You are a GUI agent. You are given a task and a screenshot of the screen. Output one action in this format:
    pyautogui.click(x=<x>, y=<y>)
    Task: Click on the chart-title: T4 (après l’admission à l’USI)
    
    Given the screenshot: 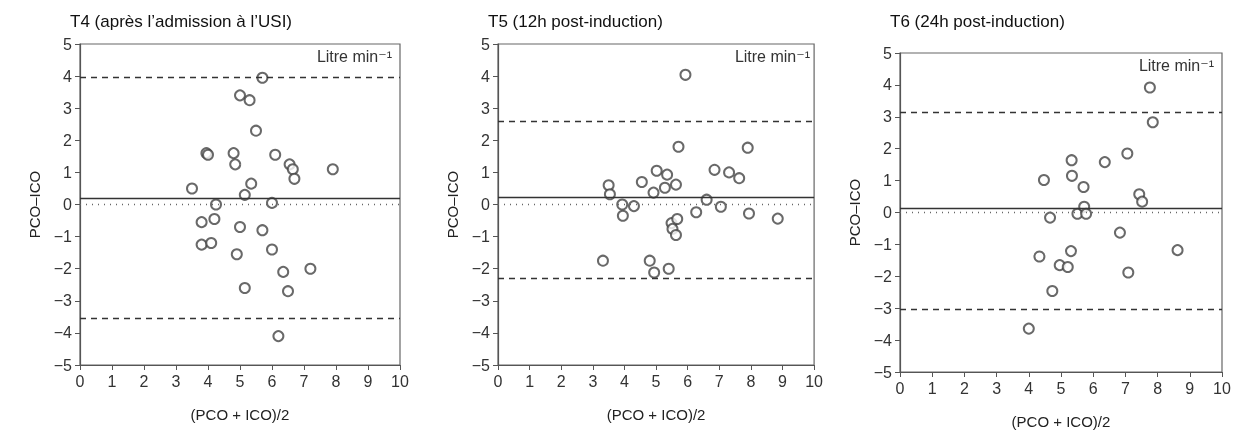 What is the action you would take?
    pyautogui.click(x=181, y=21)
    